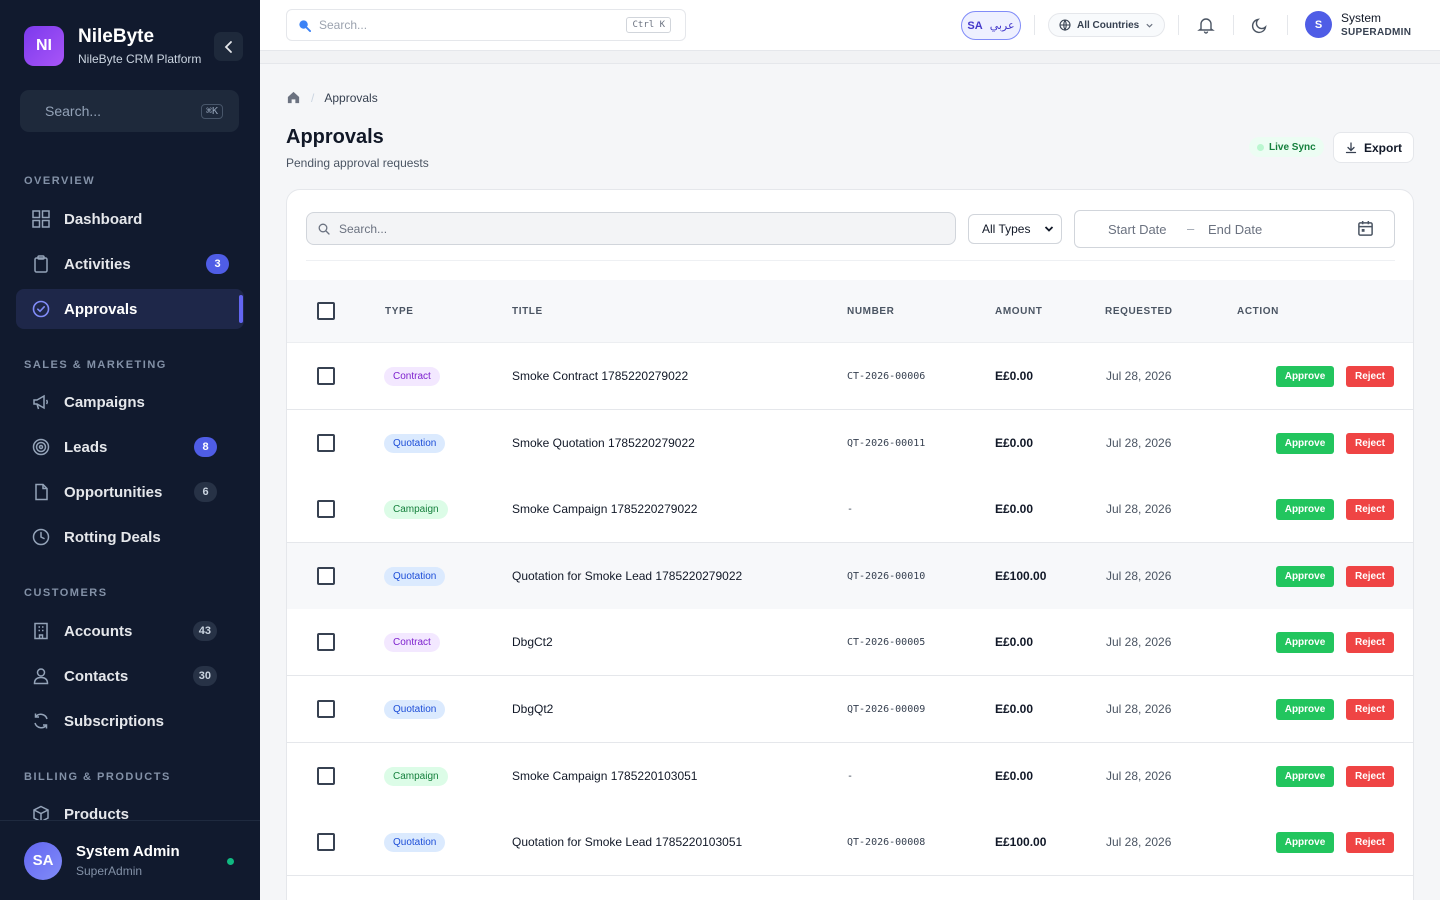  I want to click on column-header-type: TYPE, so click(399, 311).